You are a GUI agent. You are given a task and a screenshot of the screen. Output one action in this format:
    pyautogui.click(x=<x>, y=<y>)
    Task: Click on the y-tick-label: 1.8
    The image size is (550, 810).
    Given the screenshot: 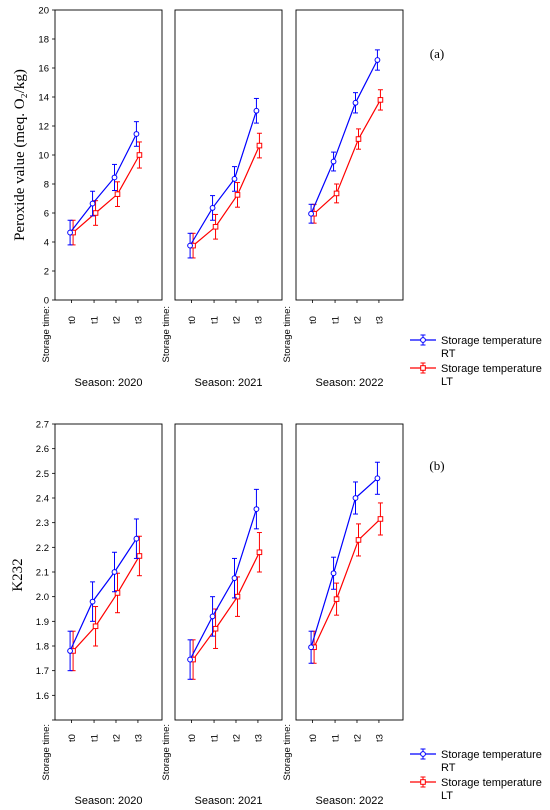 What is the action you would take?
    pyautogui.click(x=42, y=647)
    